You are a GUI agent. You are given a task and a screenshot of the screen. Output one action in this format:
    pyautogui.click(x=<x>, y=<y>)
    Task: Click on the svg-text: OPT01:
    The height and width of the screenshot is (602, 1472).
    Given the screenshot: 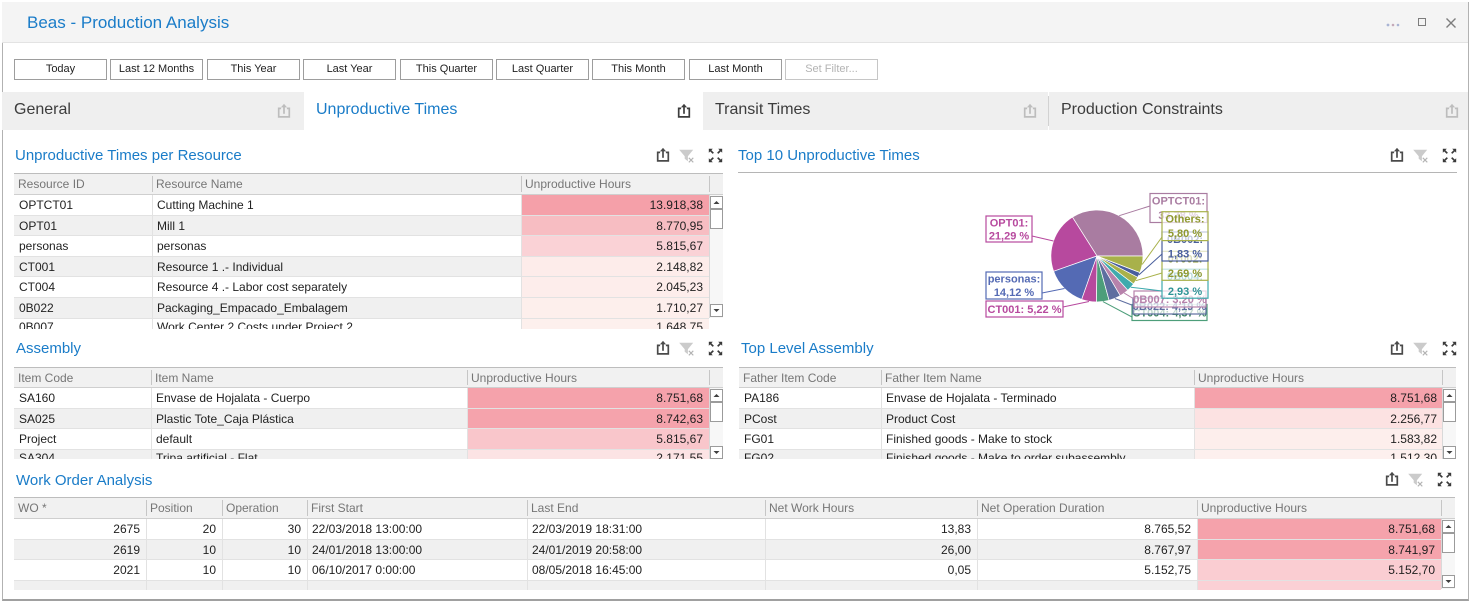 What is the action you would take?
    pyautogui.click(x=1009, y=223)
    